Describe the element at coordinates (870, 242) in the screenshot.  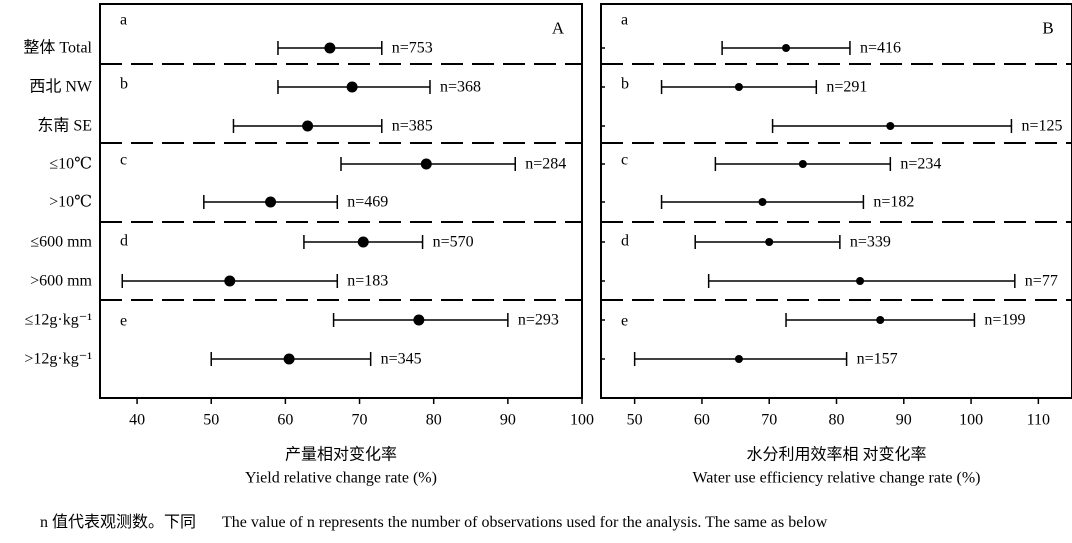
I see `sample-size-label: n=339` at that location.